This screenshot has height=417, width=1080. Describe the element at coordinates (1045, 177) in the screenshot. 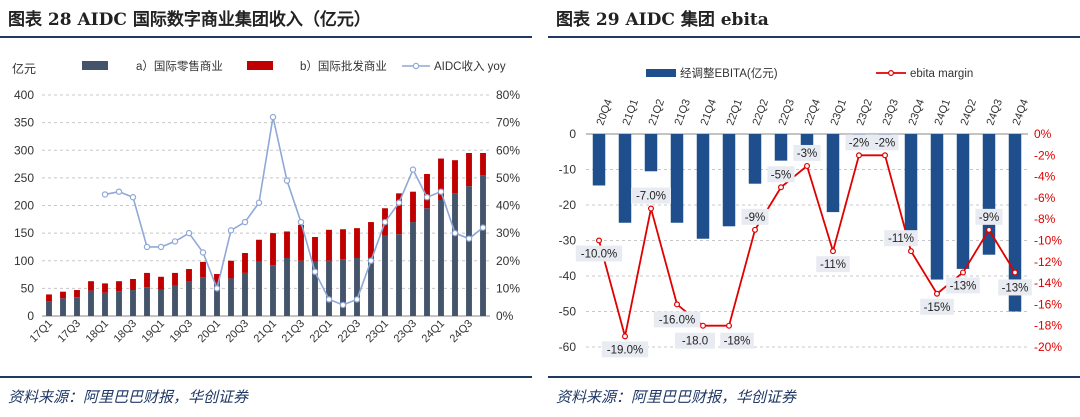

I see `y2-tick-label: -4%` at that location.